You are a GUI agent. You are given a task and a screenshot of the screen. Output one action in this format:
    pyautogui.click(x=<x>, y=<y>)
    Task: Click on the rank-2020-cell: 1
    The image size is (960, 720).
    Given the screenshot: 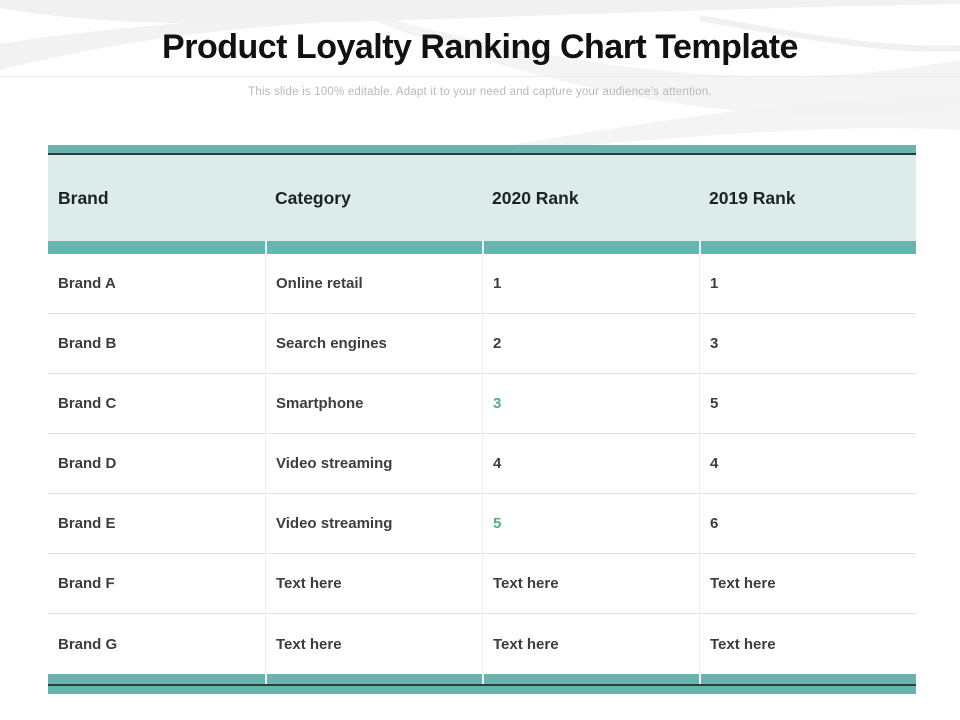 What is the action you would take?
    pyautogui.click(x=590, y=283)
    